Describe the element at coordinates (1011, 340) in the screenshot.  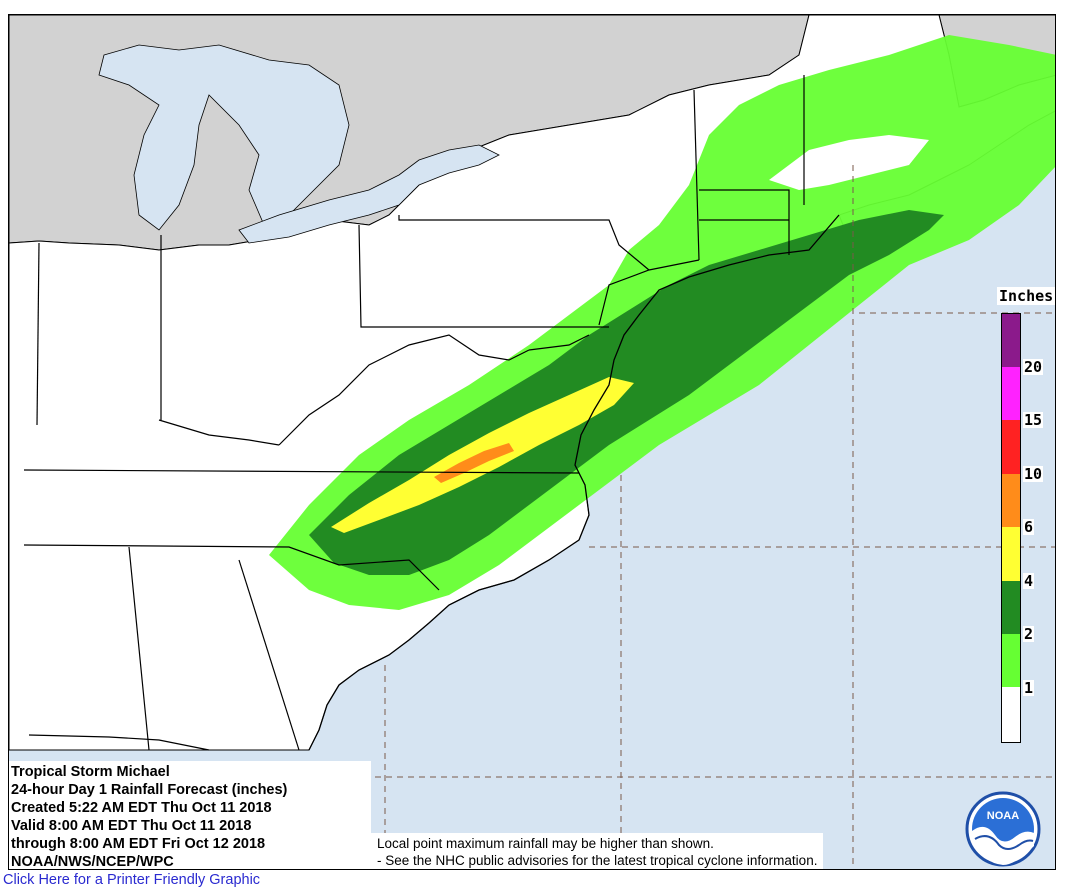
I see `legend-seg-gt20` at that location.